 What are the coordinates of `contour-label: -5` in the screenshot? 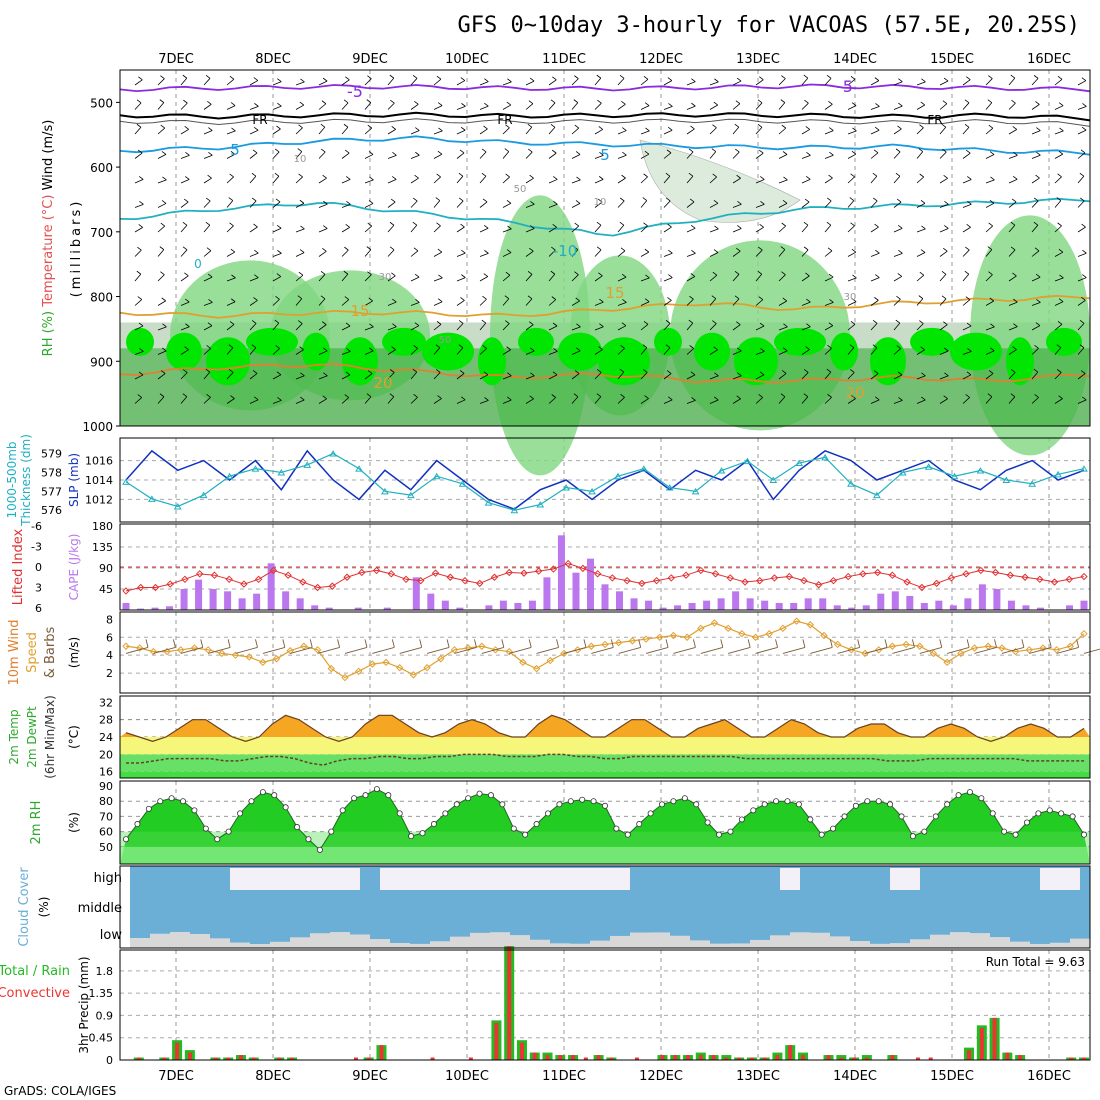 It's located at (355, 91).